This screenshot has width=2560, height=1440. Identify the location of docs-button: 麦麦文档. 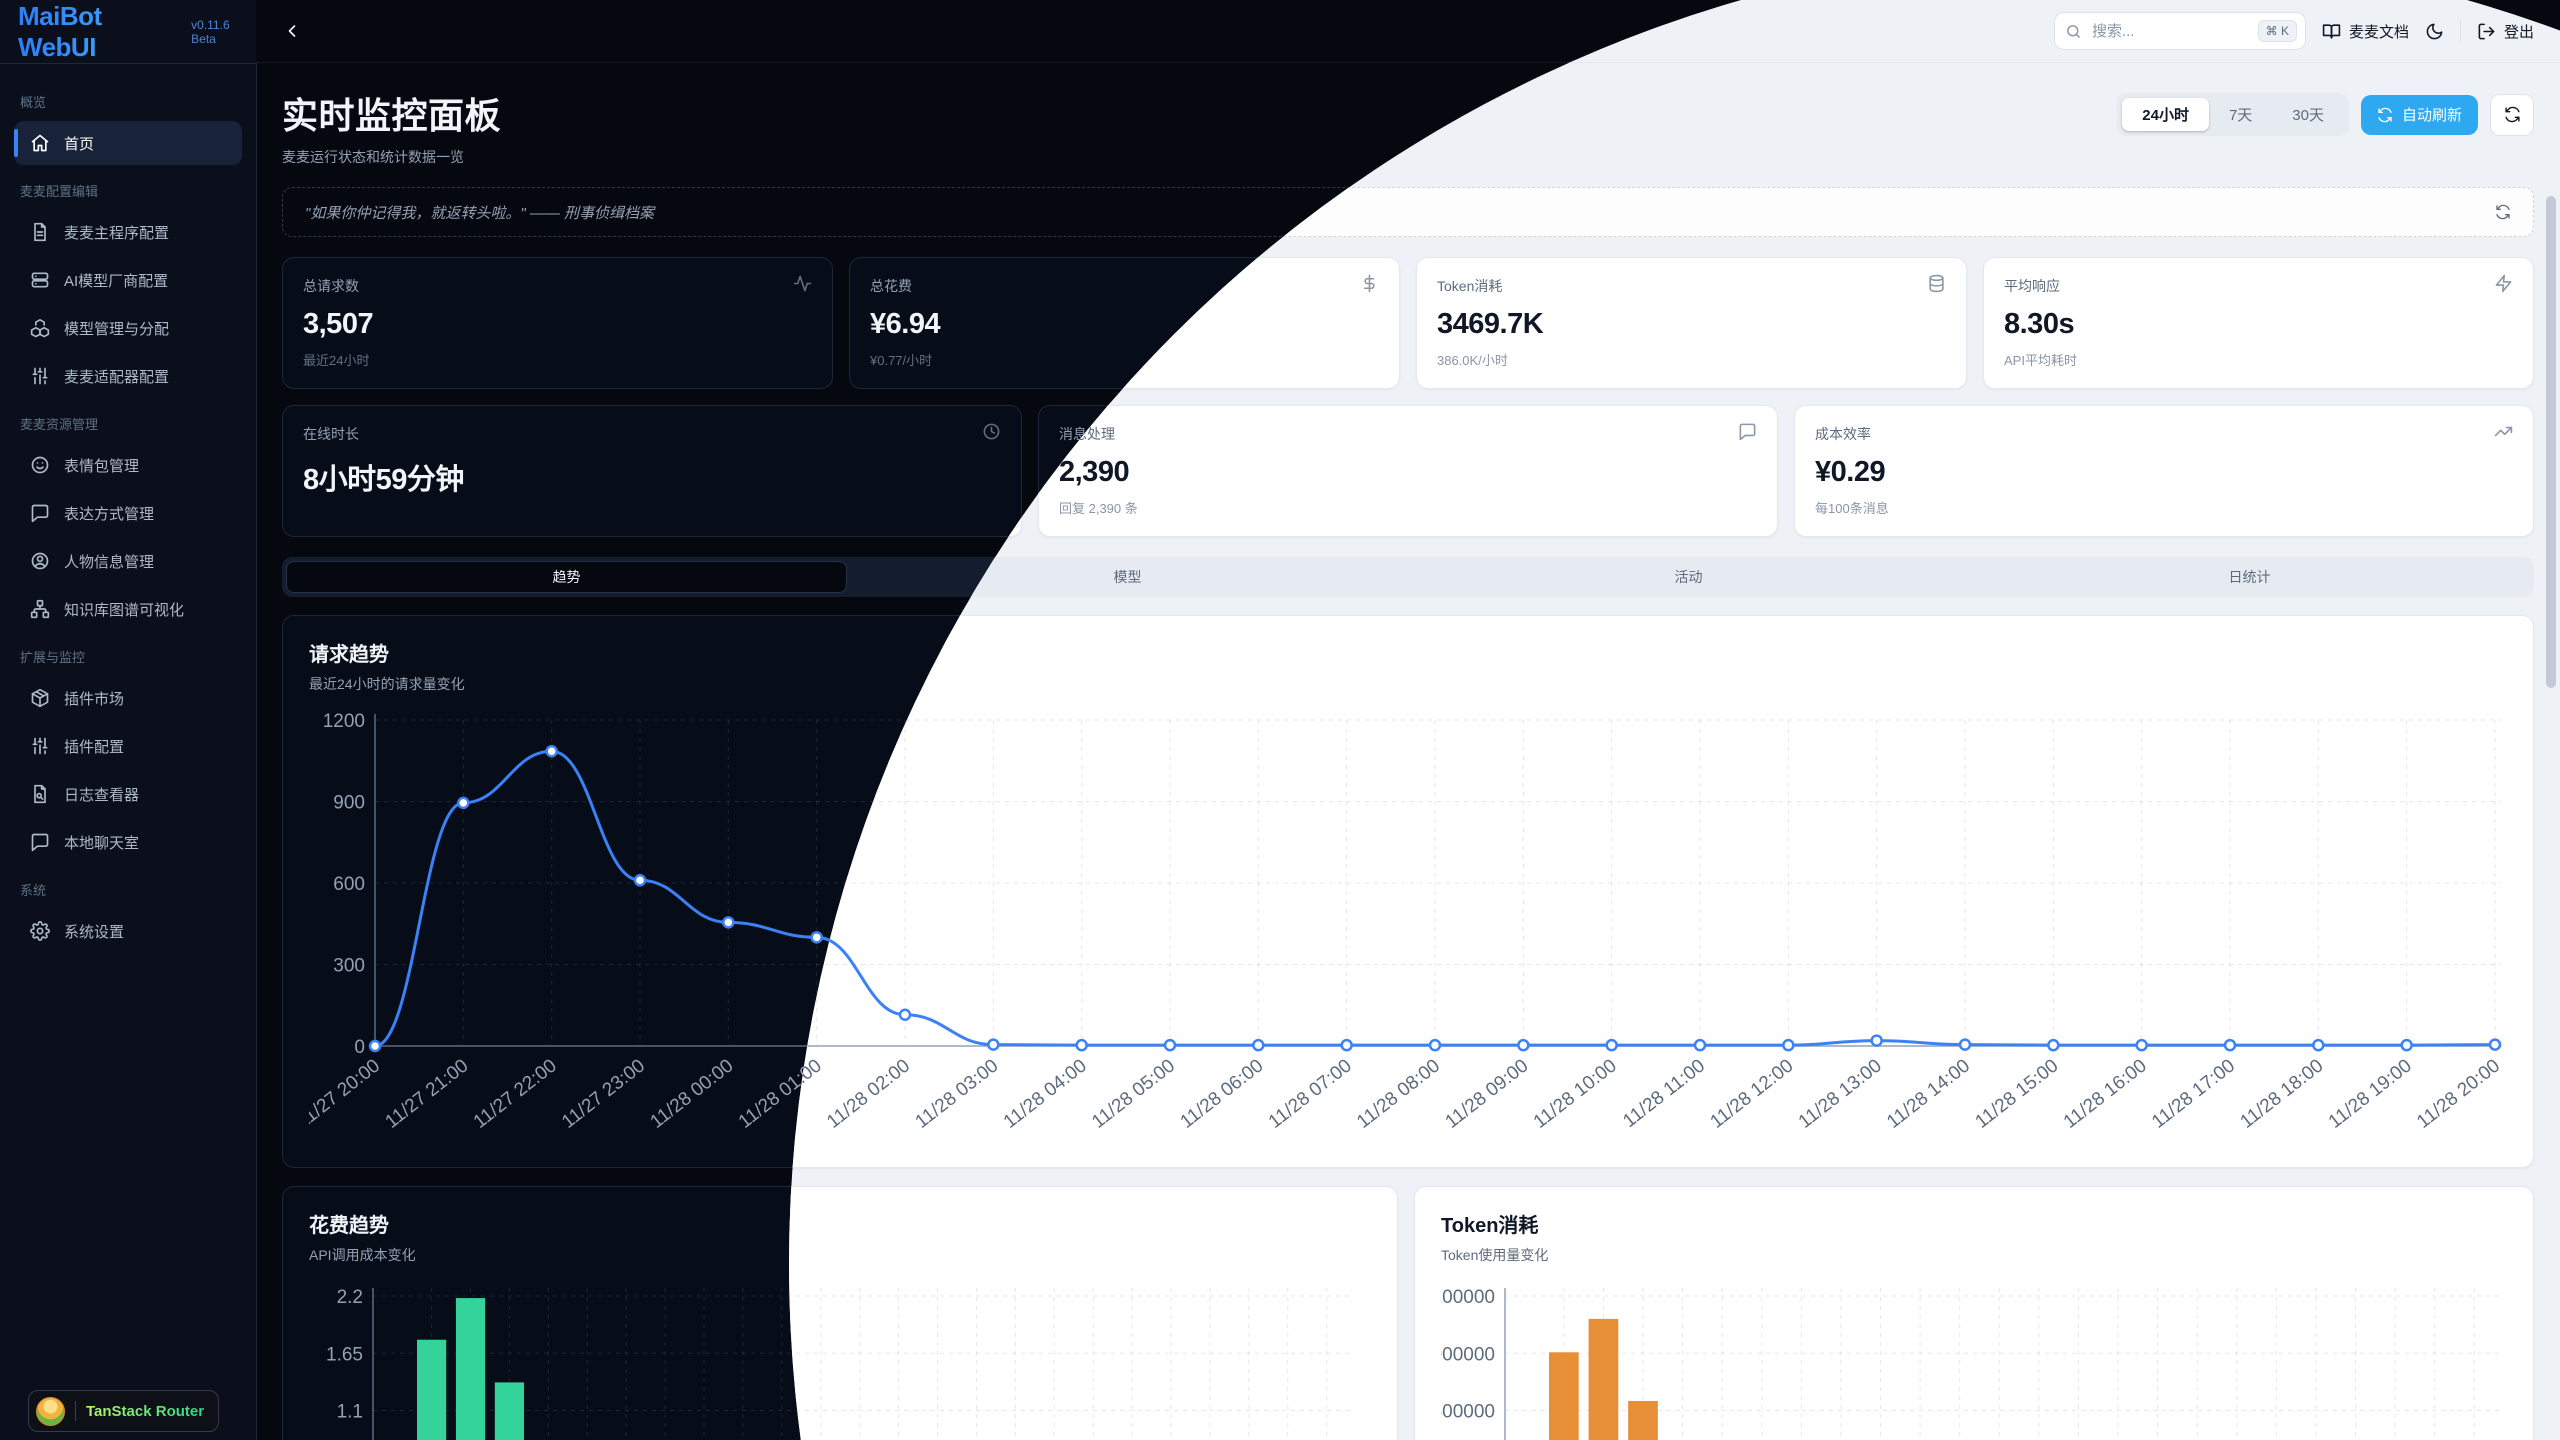
(2365, 31).